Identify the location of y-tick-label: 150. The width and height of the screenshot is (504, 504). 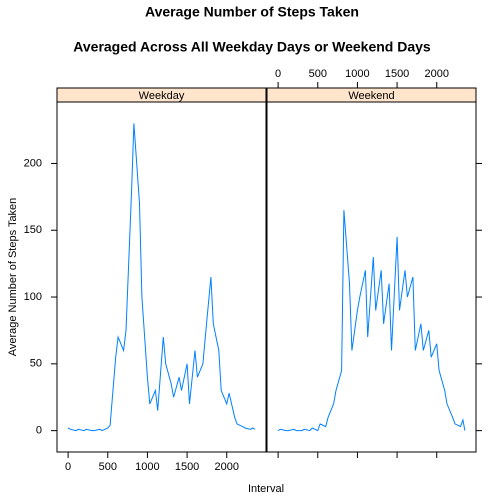
(33, 230).